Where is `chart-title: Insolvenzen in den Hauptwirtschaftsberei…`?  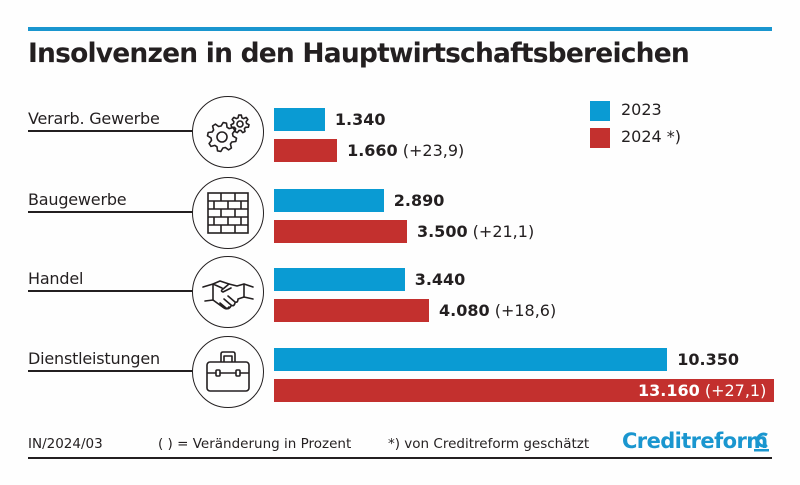 chart-title: Insolvenzen in den Hauptwirtschaftsberei… is located at coordinates (359, 53).